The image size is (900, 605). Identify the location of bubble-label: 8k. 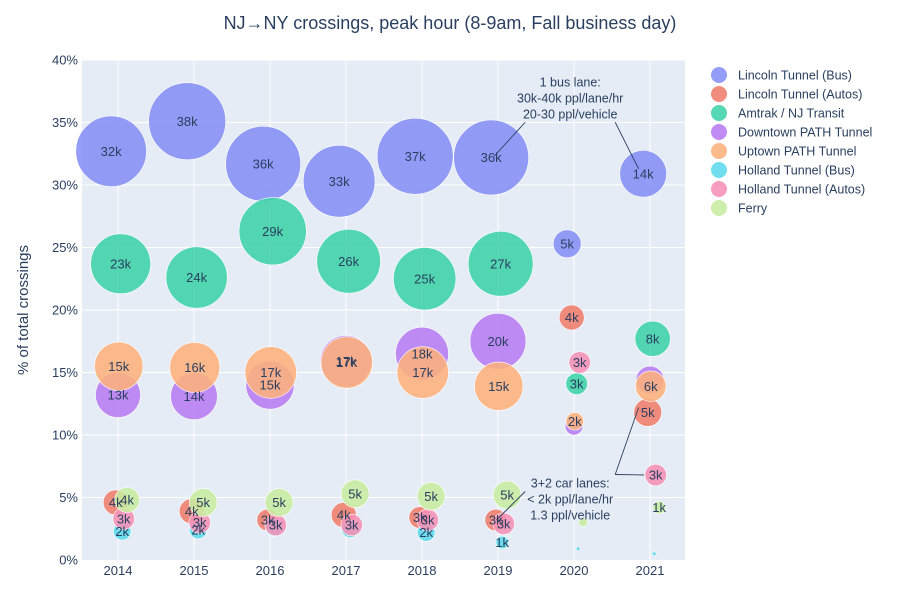
(653, 338).